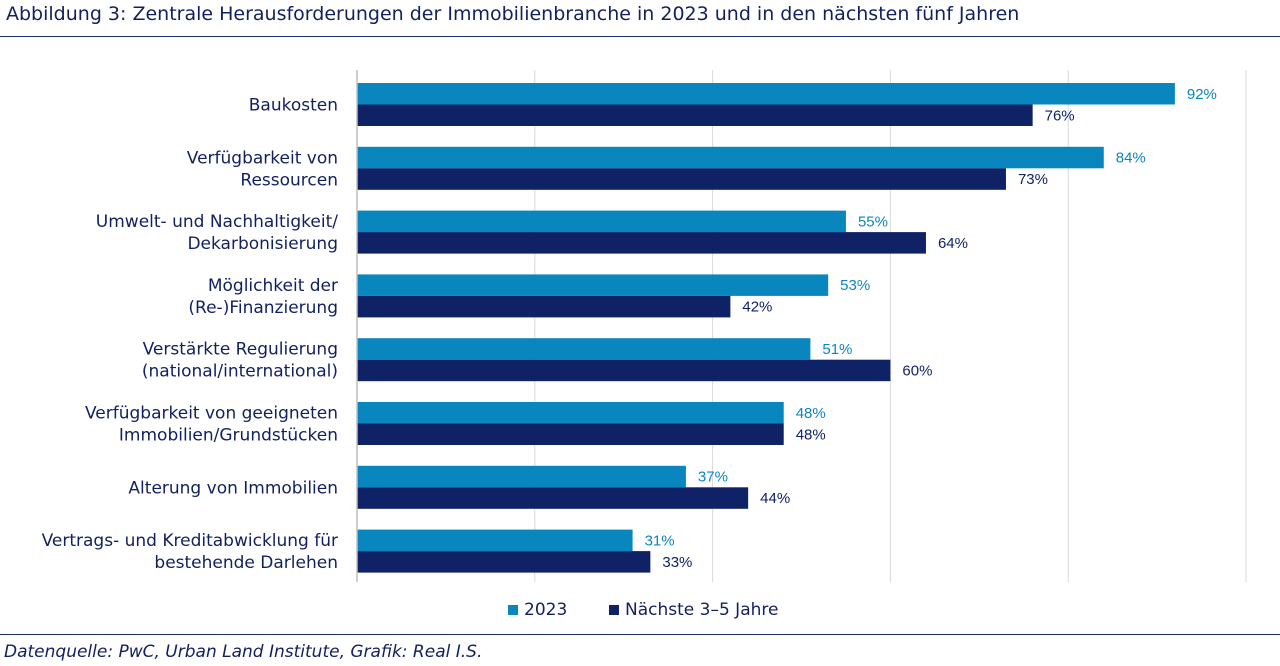  I want to click on legend-item-2023-label: 2023, so click(545, 610).